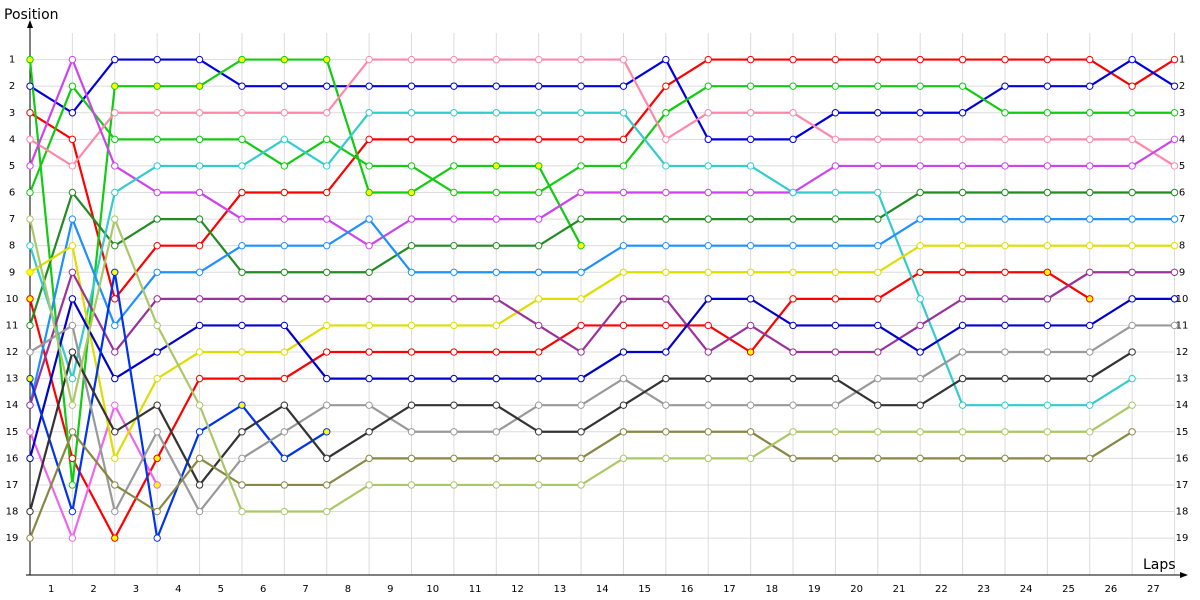  What do you see at coordinates (30, 24) in the screenshot?
I see `y-arrow` at bounding box center [30, 24].